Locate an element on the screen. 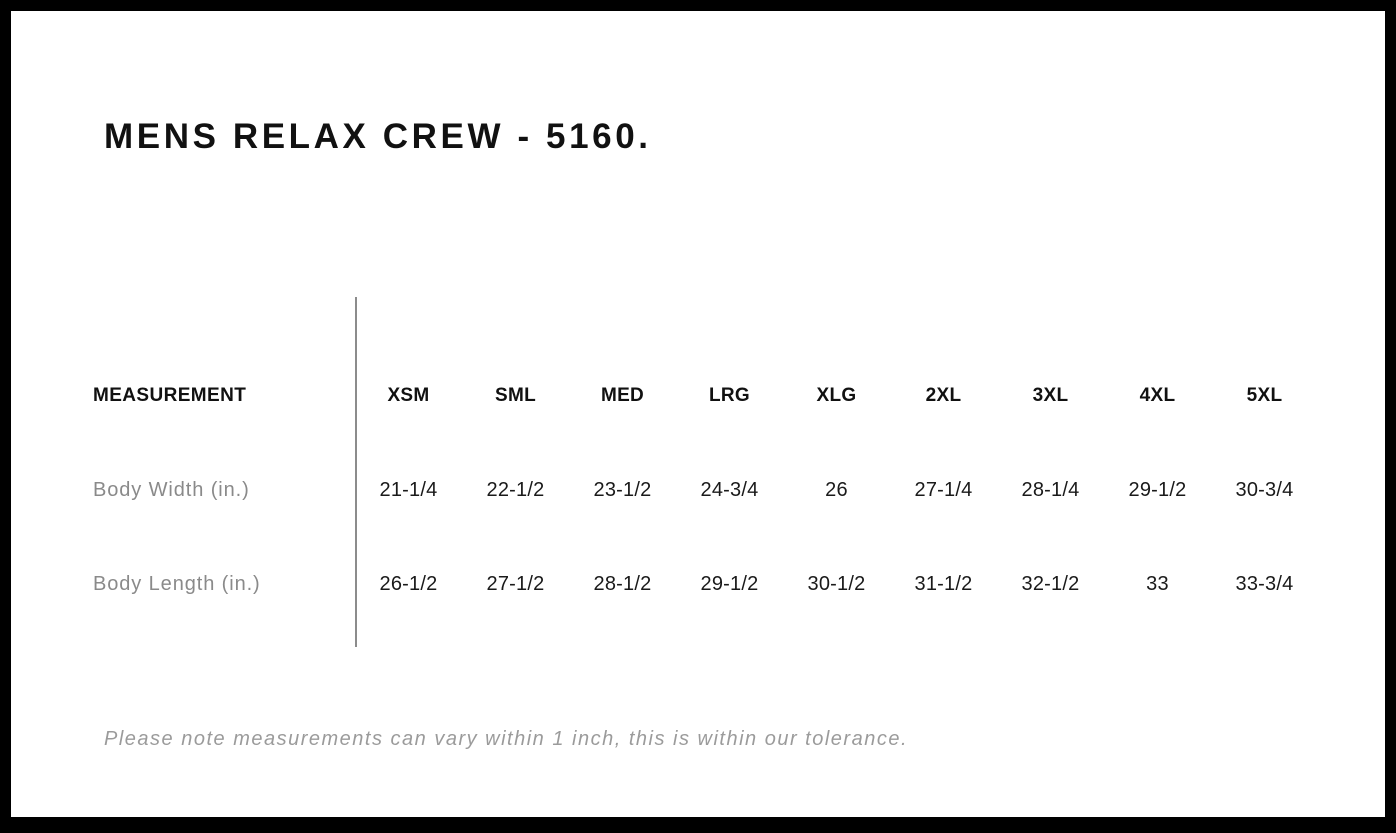 This screenshot has width=1396, height=833. body-length-sml: 27-1/2 is located at coordinates (515, 583).